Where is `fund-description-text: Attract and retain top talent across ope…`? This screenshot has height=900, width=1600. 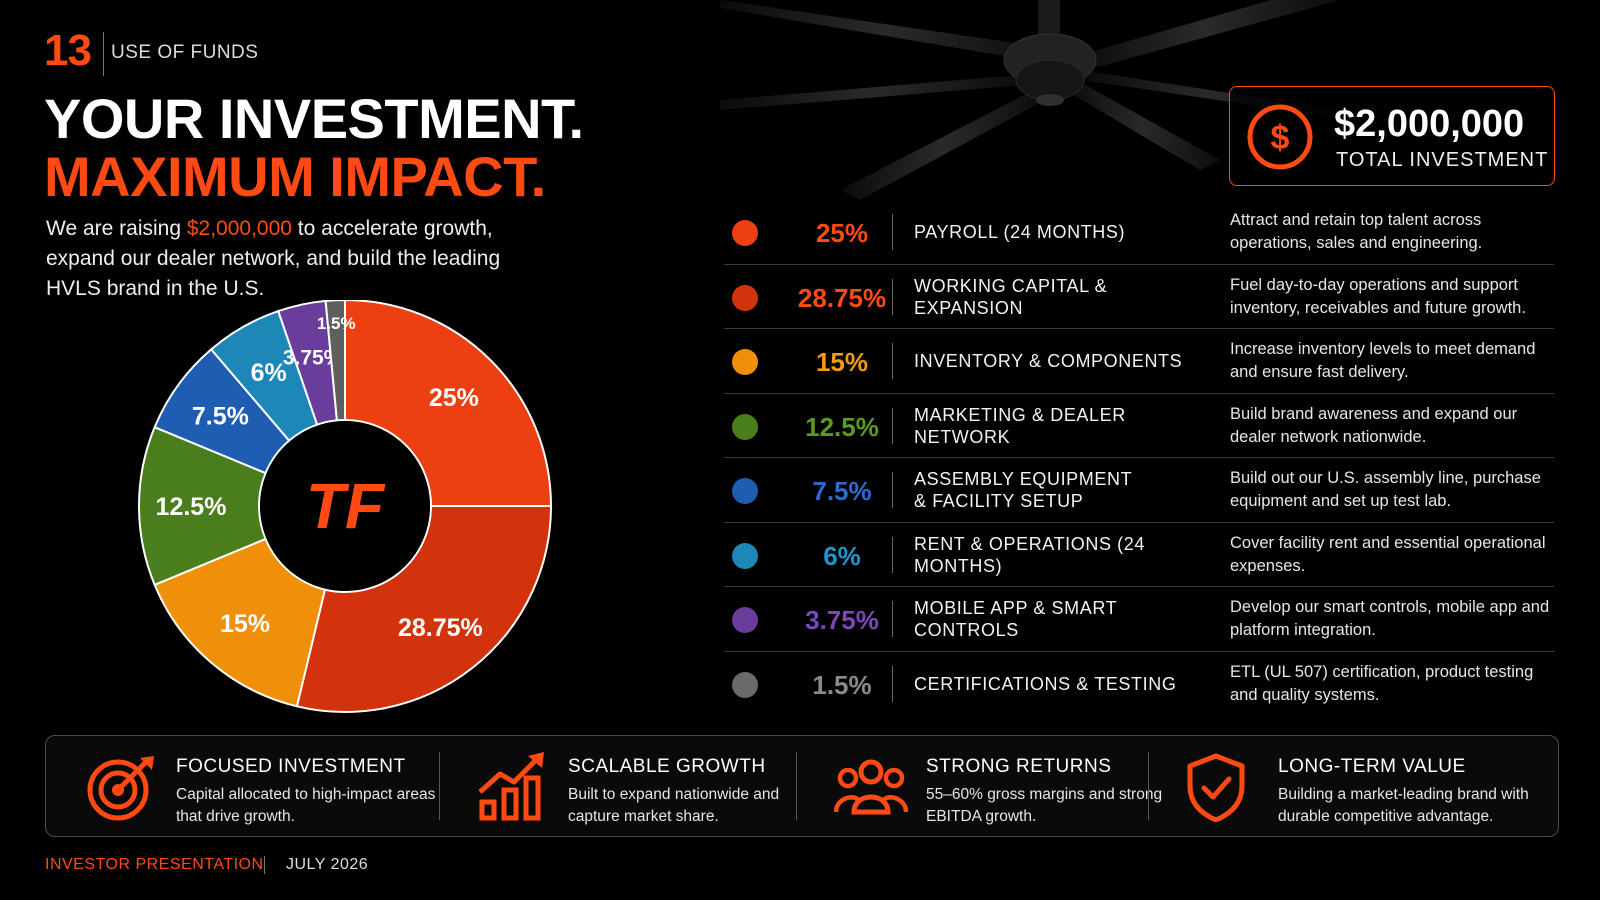
fund-description-text: Attract and retain top talent across ope… is located at coordinates (1356, 231).